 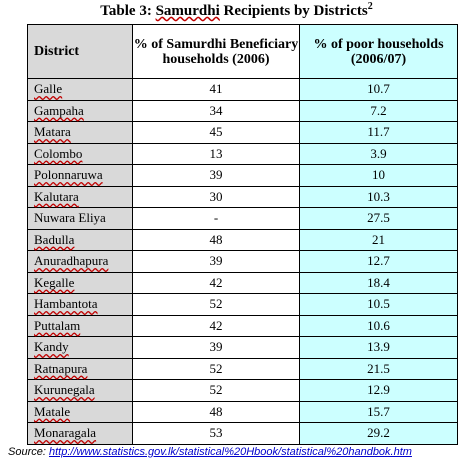 What do you see at coordinates (66, 304) in the screenshot?
I see `district-name: Hambantota` at bounding box center [66, 304].